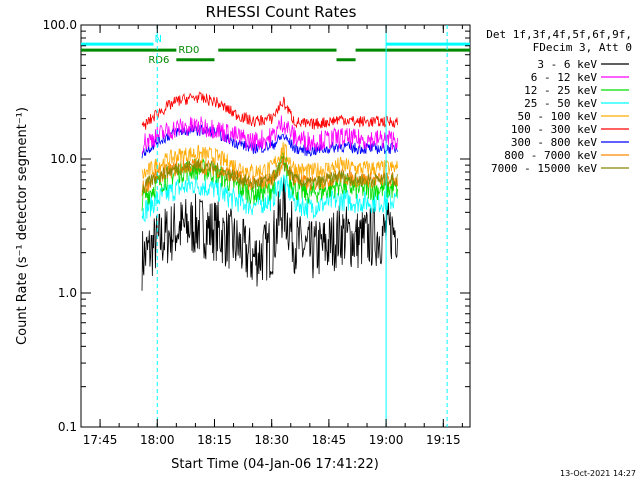  I want to click on x-axis-label: Start Time (04-Jan-06 17:41:22), so click(275, 464).